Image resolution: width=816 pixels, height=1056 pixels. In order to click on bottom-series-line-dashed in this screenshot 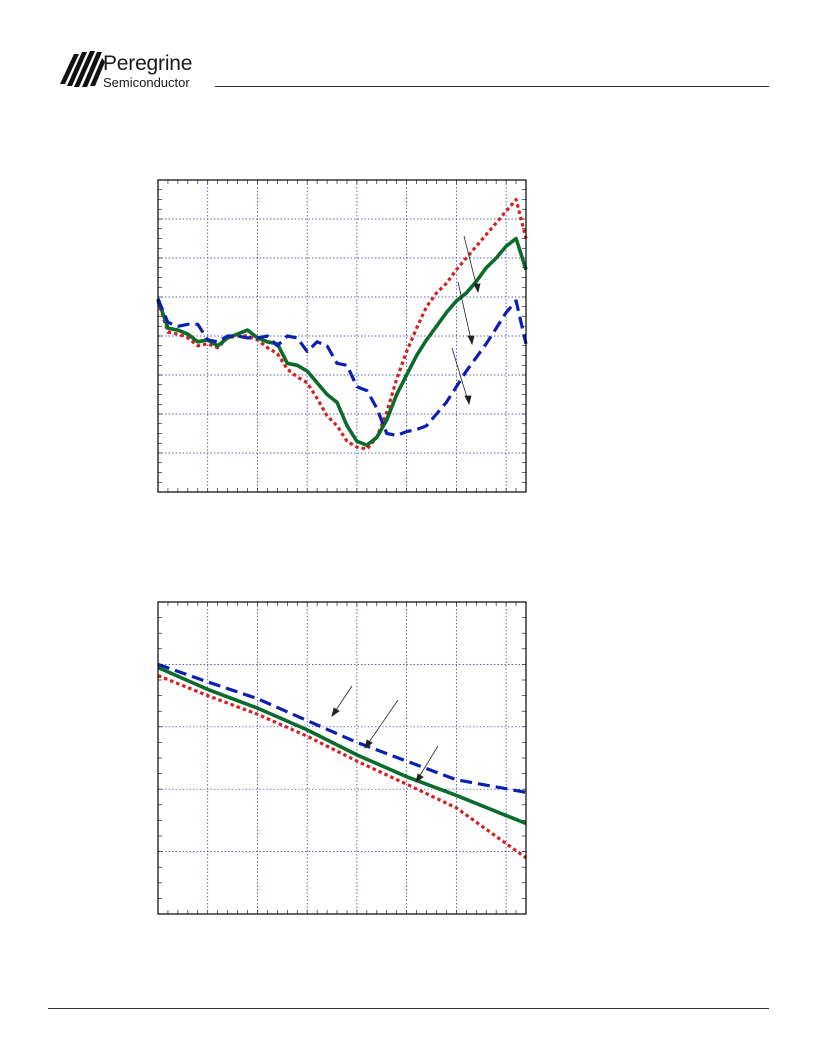, I will do `click(342, 728)`.